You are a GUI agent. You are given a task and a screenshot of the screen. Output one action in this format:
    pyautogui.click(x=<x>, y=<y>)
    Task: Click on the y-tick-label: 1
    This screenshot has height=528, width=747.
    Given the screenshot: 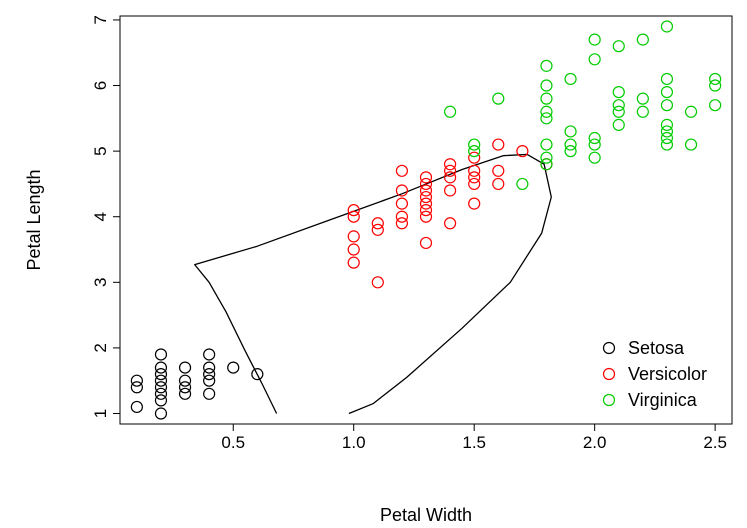 What is the action you would take?
    pyautogui.click(x=100, y=413)
    